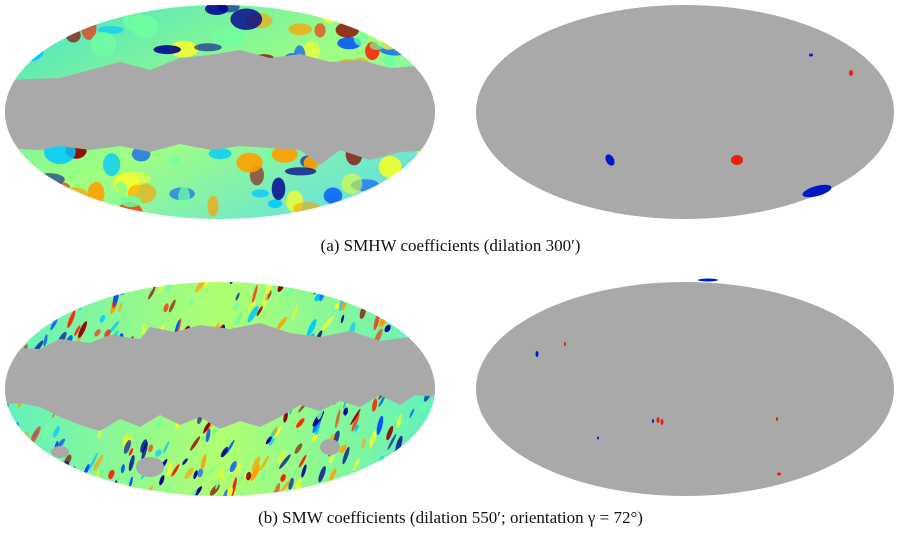  I want to click on galactic-mask, so click(220, 377).